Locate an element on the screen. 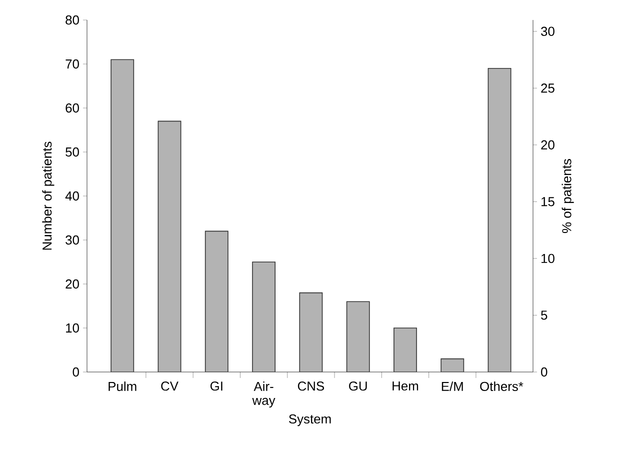 The image size is (619, 460). y2-tick-label: 0 is located at coordinates (544, 372).